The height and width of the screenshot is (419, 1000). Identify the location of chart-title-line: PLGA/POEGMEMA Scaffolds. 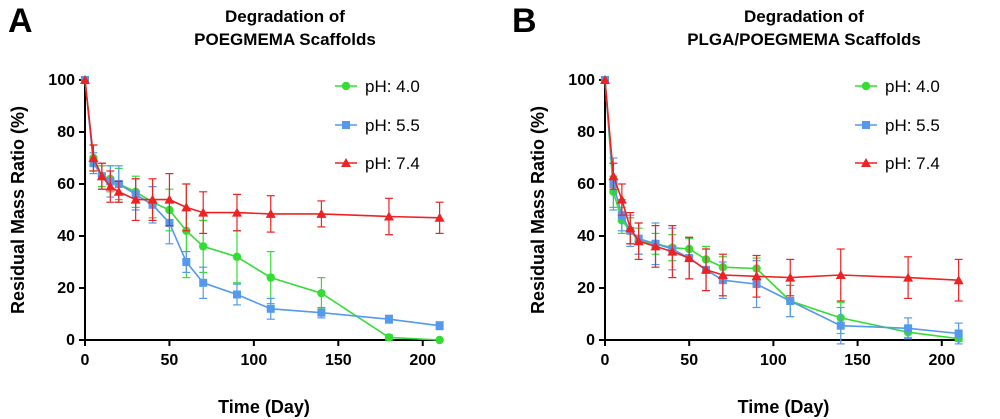
(804, 39).